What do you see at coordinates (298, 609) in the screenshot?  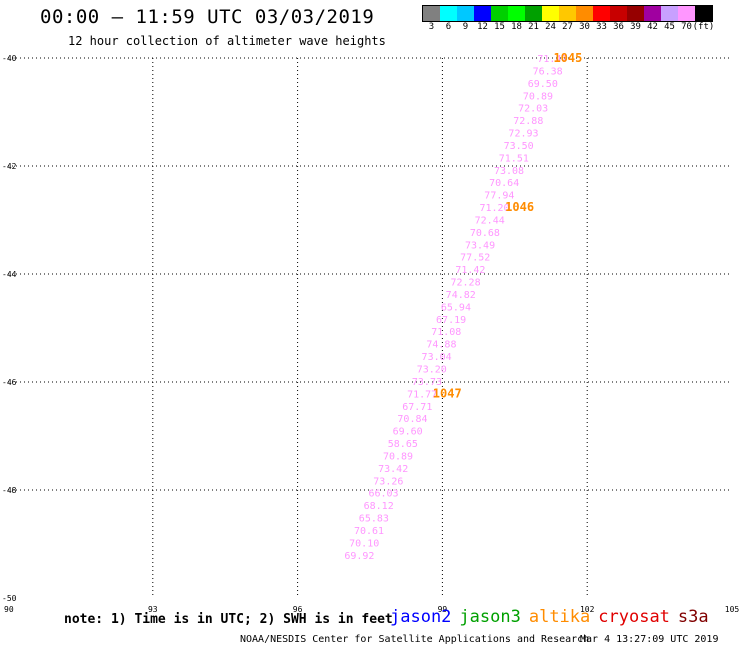 I see `x-tick-label: 96` at bounding box center [298, 609].